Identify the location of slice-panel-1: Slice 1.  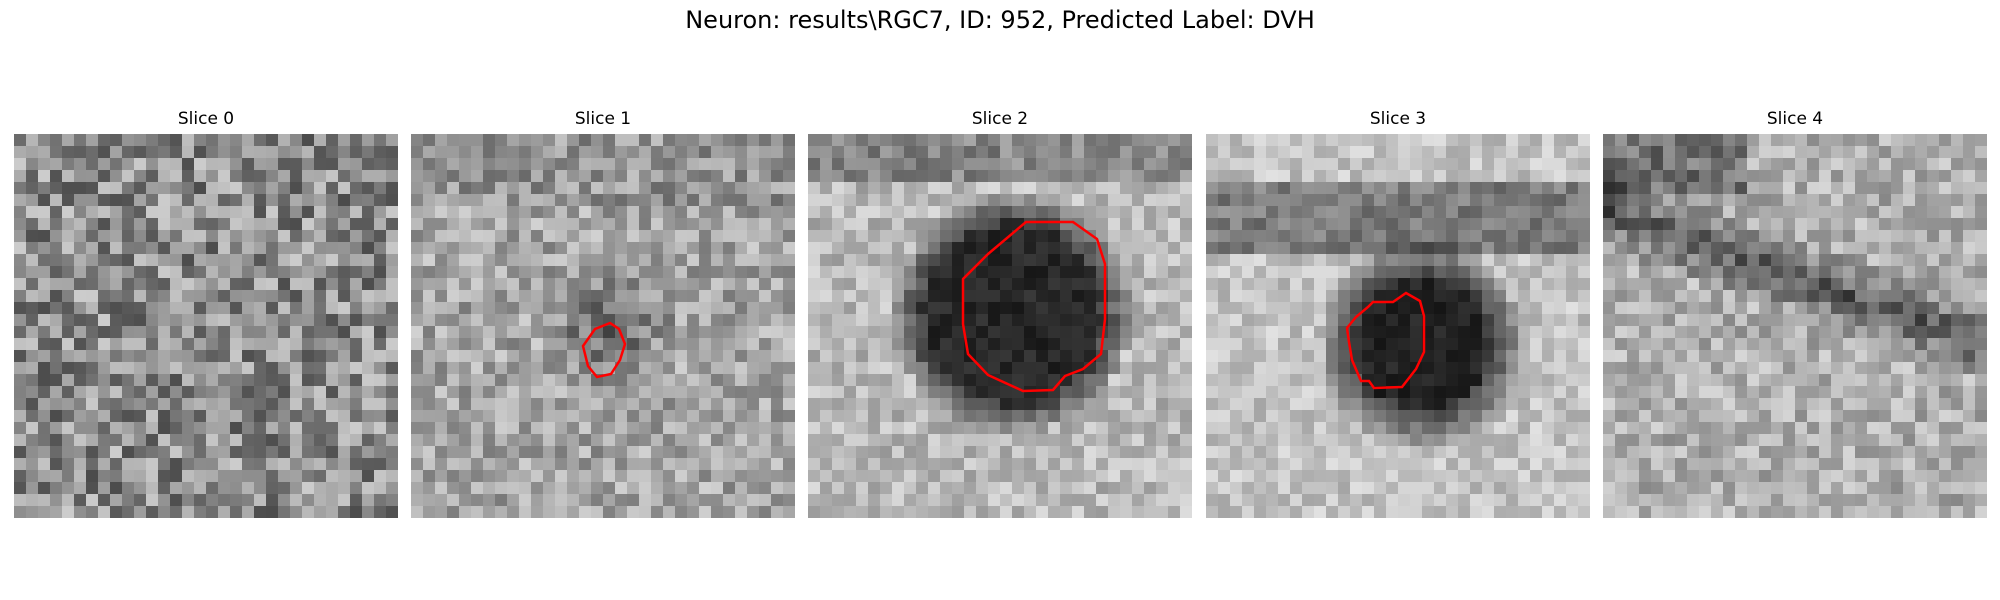
(603, 315).